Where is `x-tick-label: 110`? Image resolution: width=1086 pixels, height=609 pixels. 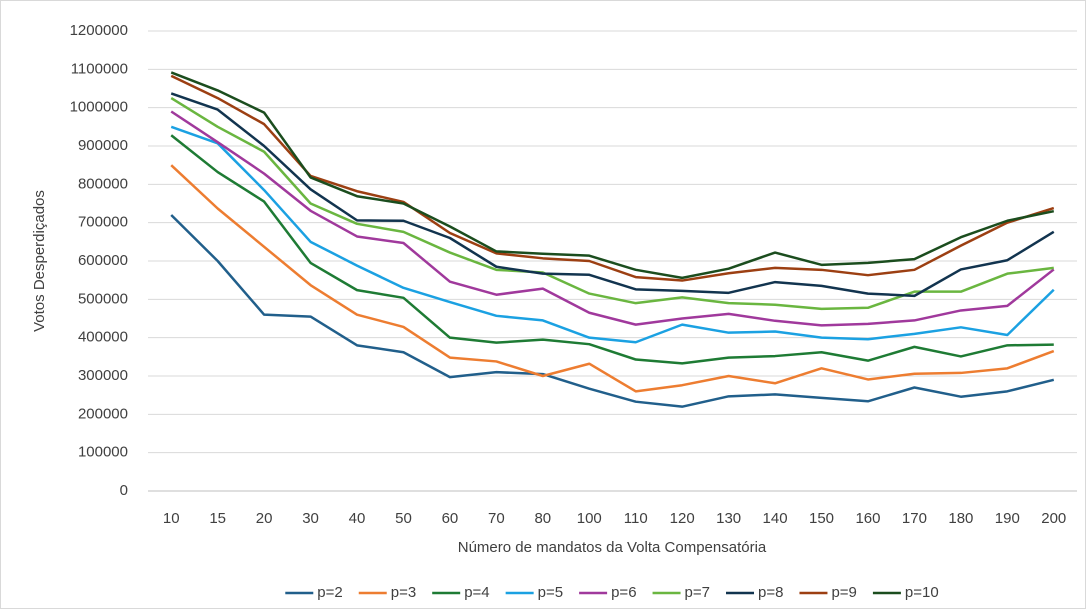
x-tick-label: 110 is located at coordinates (636, 518).